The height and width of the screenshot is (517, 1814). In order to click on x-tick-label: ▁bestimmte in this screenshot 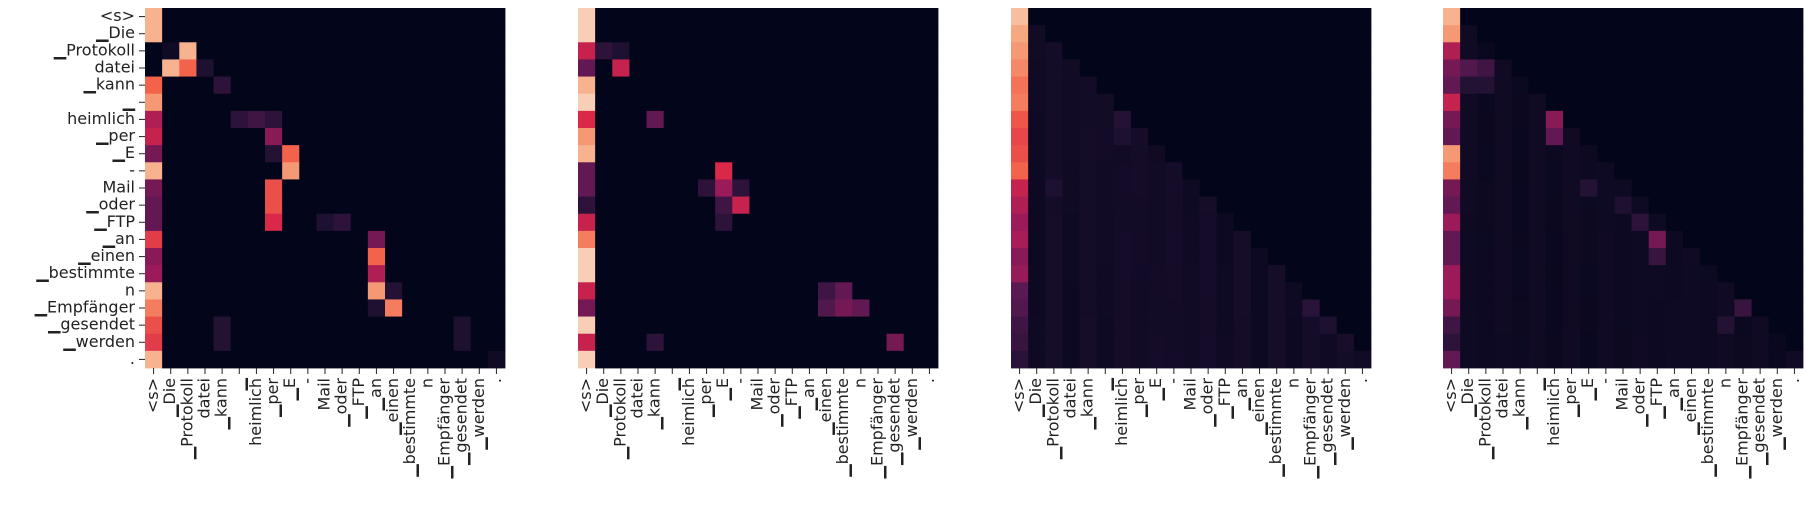, I will do `click(1275, 428)`.